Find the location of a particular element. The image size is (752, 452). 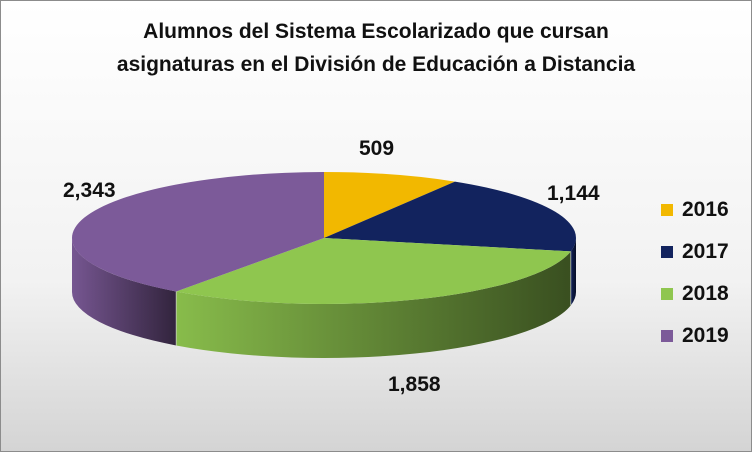

legend-item-2016: 2016 is located at coordinates (695, 210).